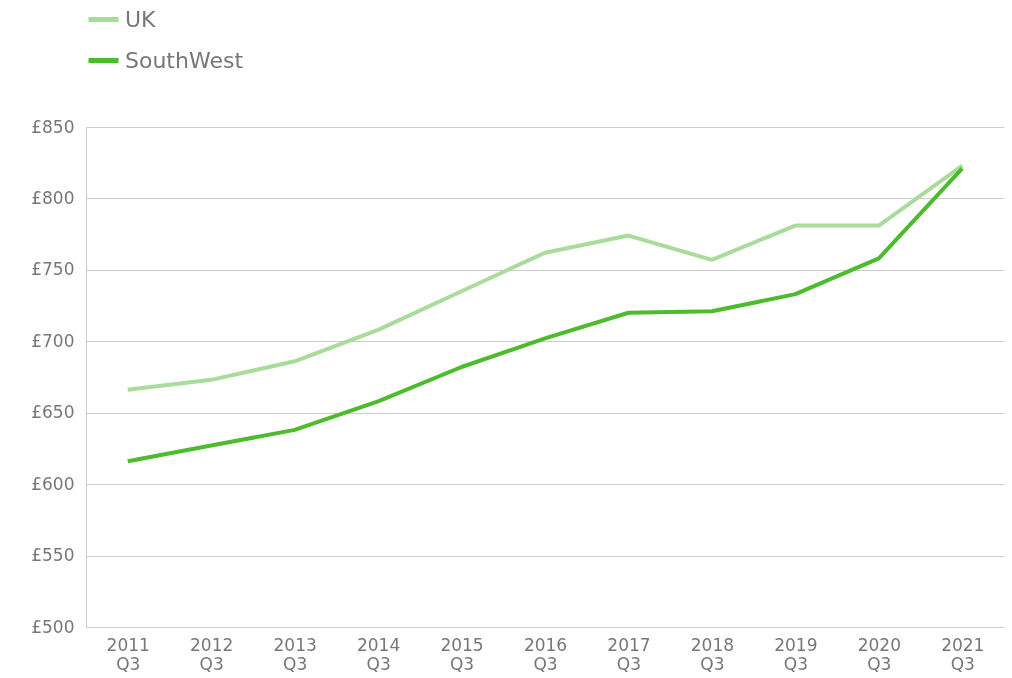 The width and height of the screenshot is (1012, 678). I want to click on x-tick-label: 2021 Q3, so click(963, 654).